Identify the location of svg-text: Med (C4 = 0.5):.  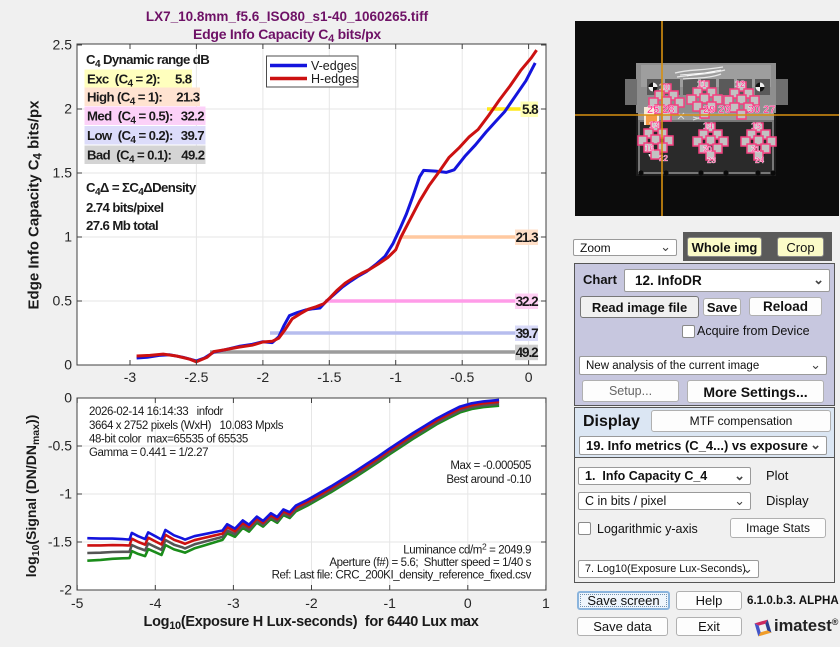
(130, 118).